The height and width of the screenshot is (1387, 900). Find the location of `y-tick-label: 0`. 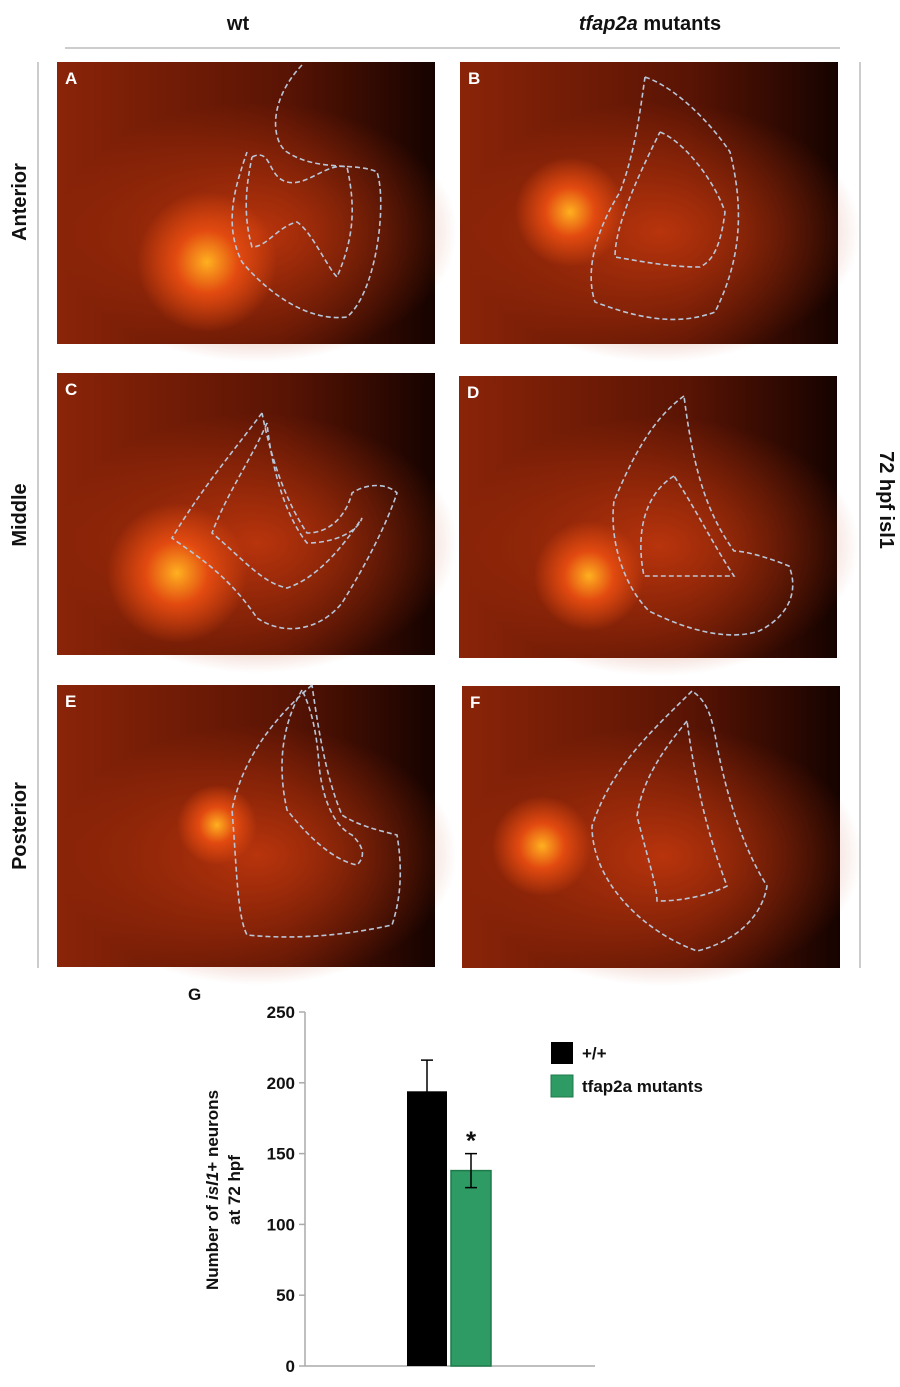

y-tick-label: 0 is located at coordinates (290, 1366).